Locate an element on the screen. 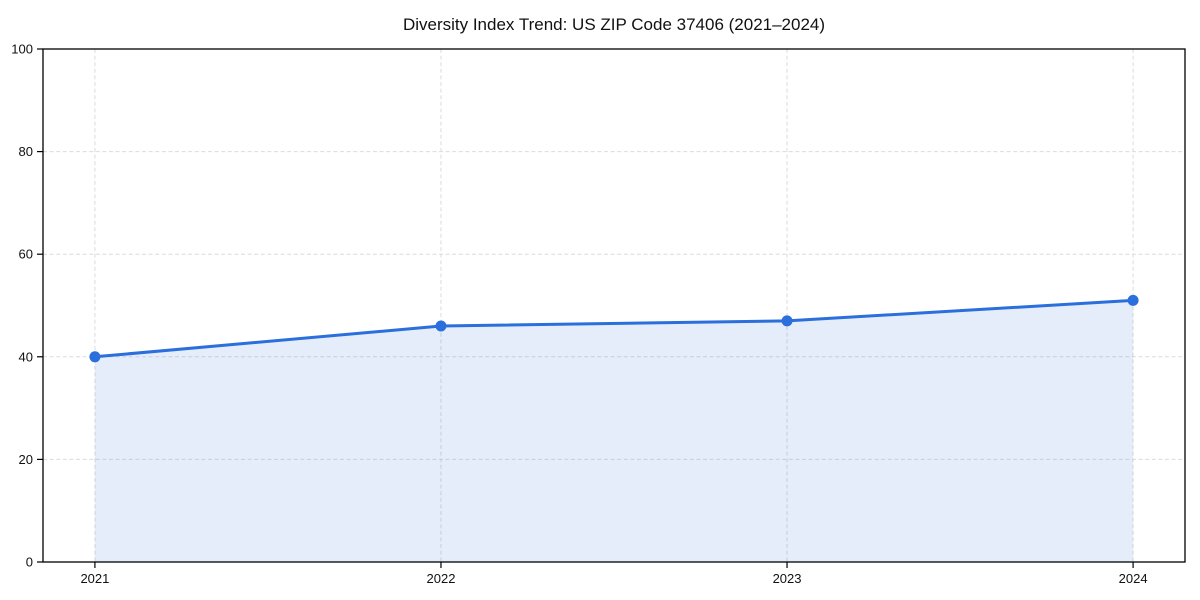 The height and width of the screenshot is (600, 1200). y-tick-label: 0 is located at coordinates (29, 562).